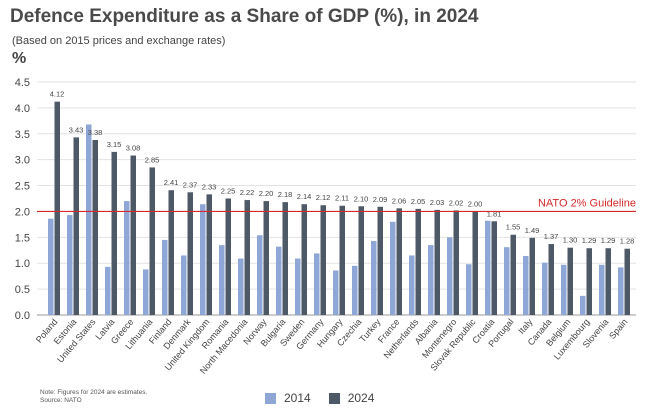 The height and width of the screenshot is (412, 659). What do you see at coordinates (114, 144) in the screenshot?
I see `data-label: 3.15` at bounding box center [114, 144].